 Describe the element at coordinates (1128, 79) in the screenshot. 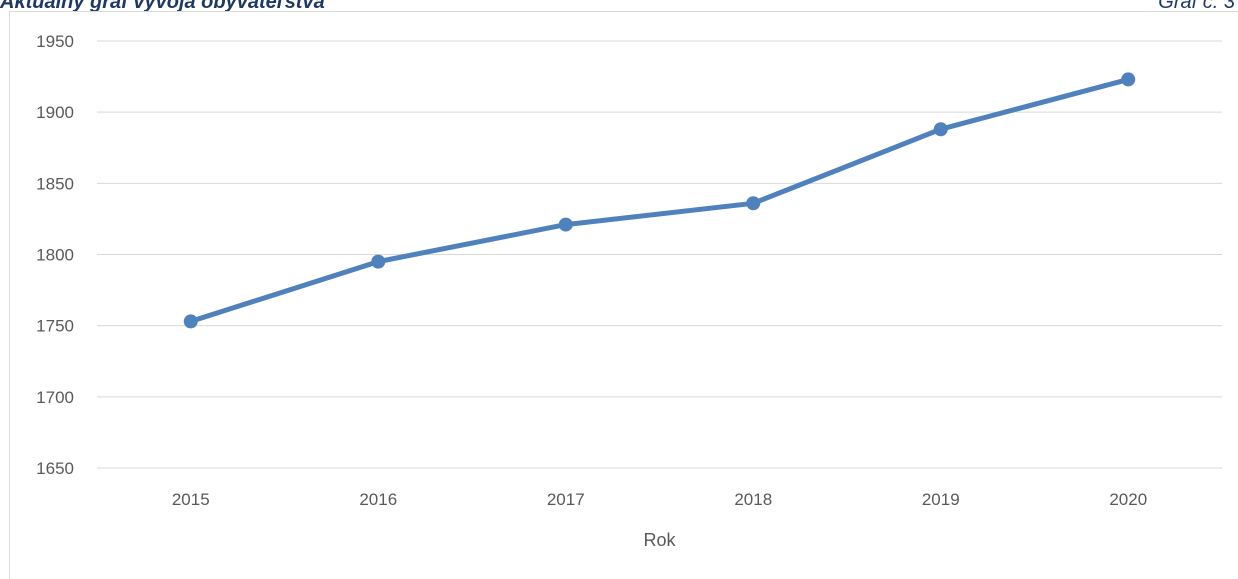

I see `data-point-2020` at that location.